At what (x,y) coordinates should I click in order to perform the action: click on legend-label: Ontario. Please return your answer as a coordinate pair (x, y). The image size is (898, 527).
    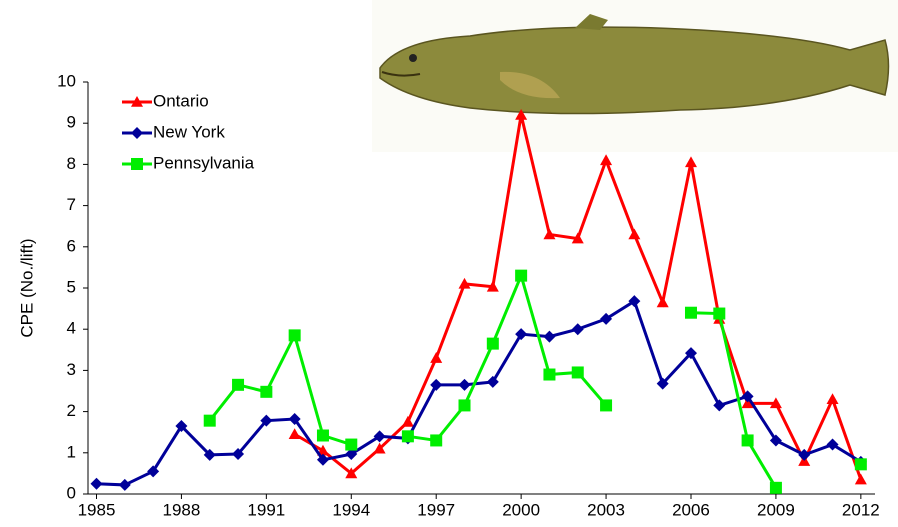
    Looking at the image, I should click on (181, 100).